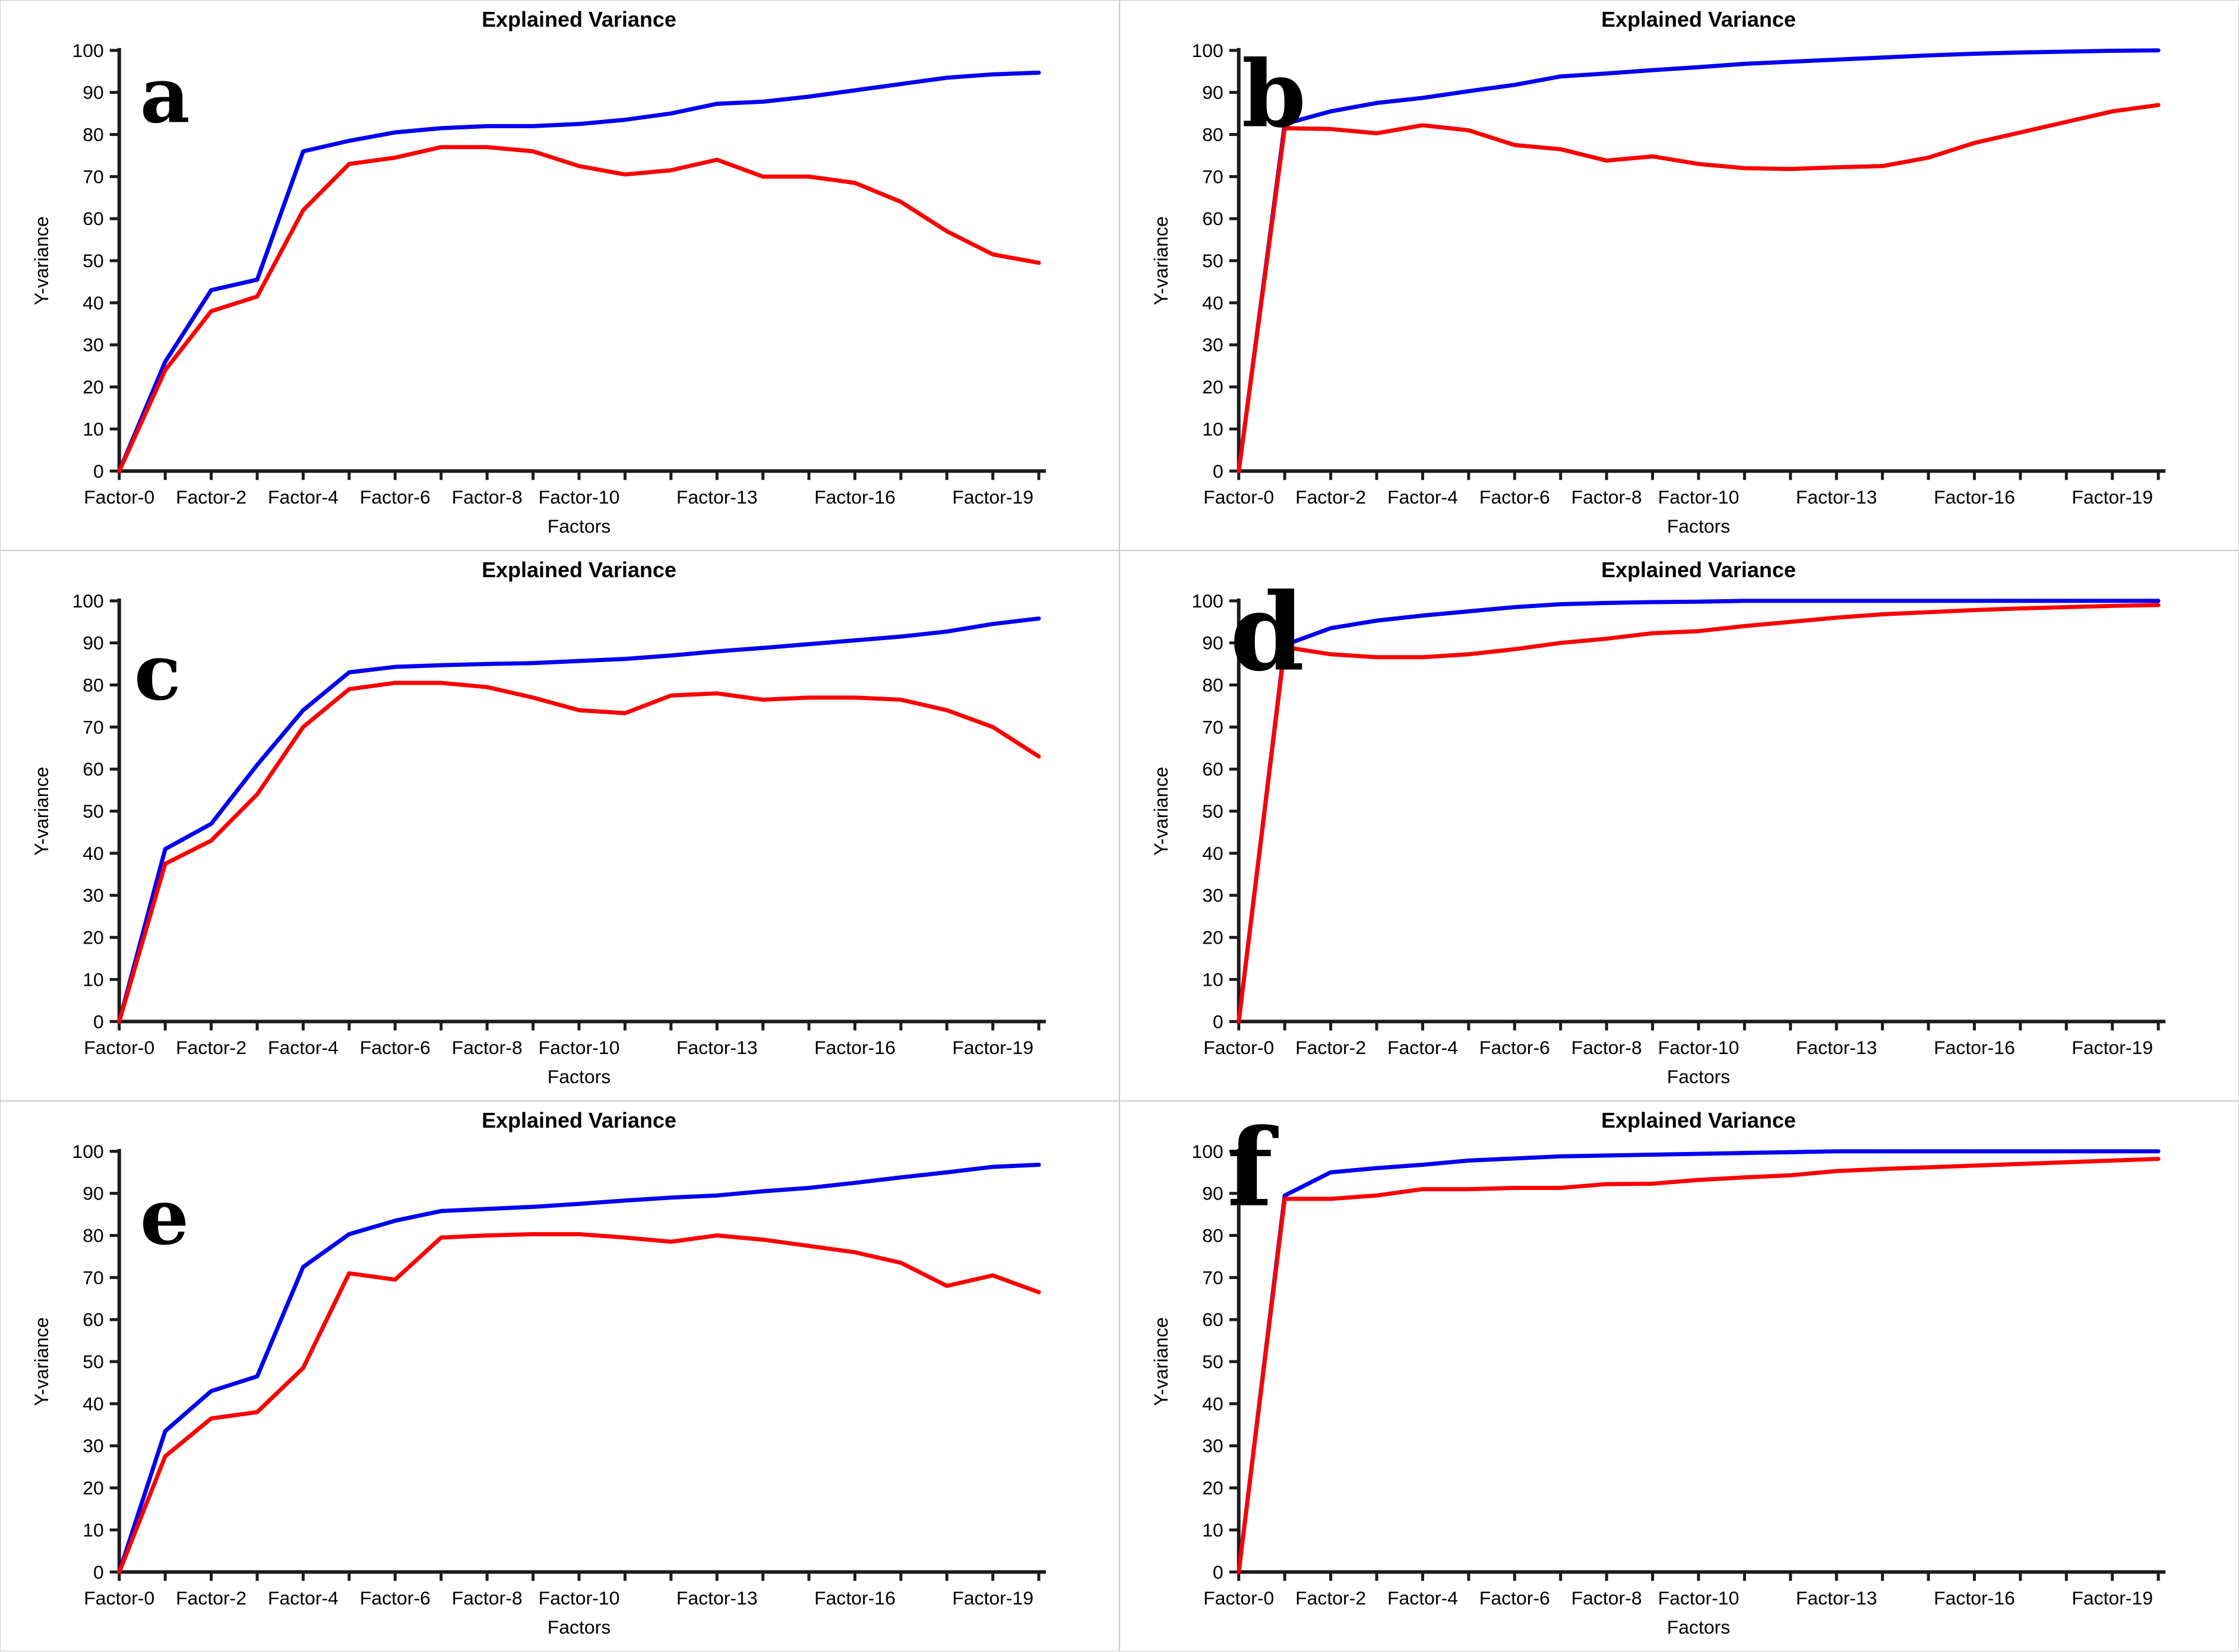 The width and height of the screenshot is (2239, 1652). Describe the element at coordinates (157, 672) in the screenshot. I see `panel-letter: c` at that location.